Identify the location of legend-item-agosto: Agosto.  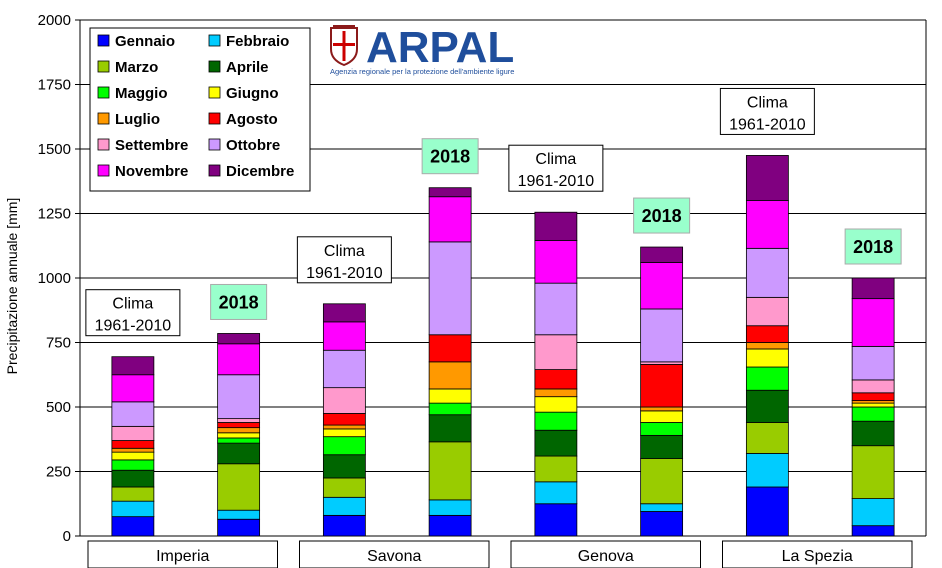
(243, 119).